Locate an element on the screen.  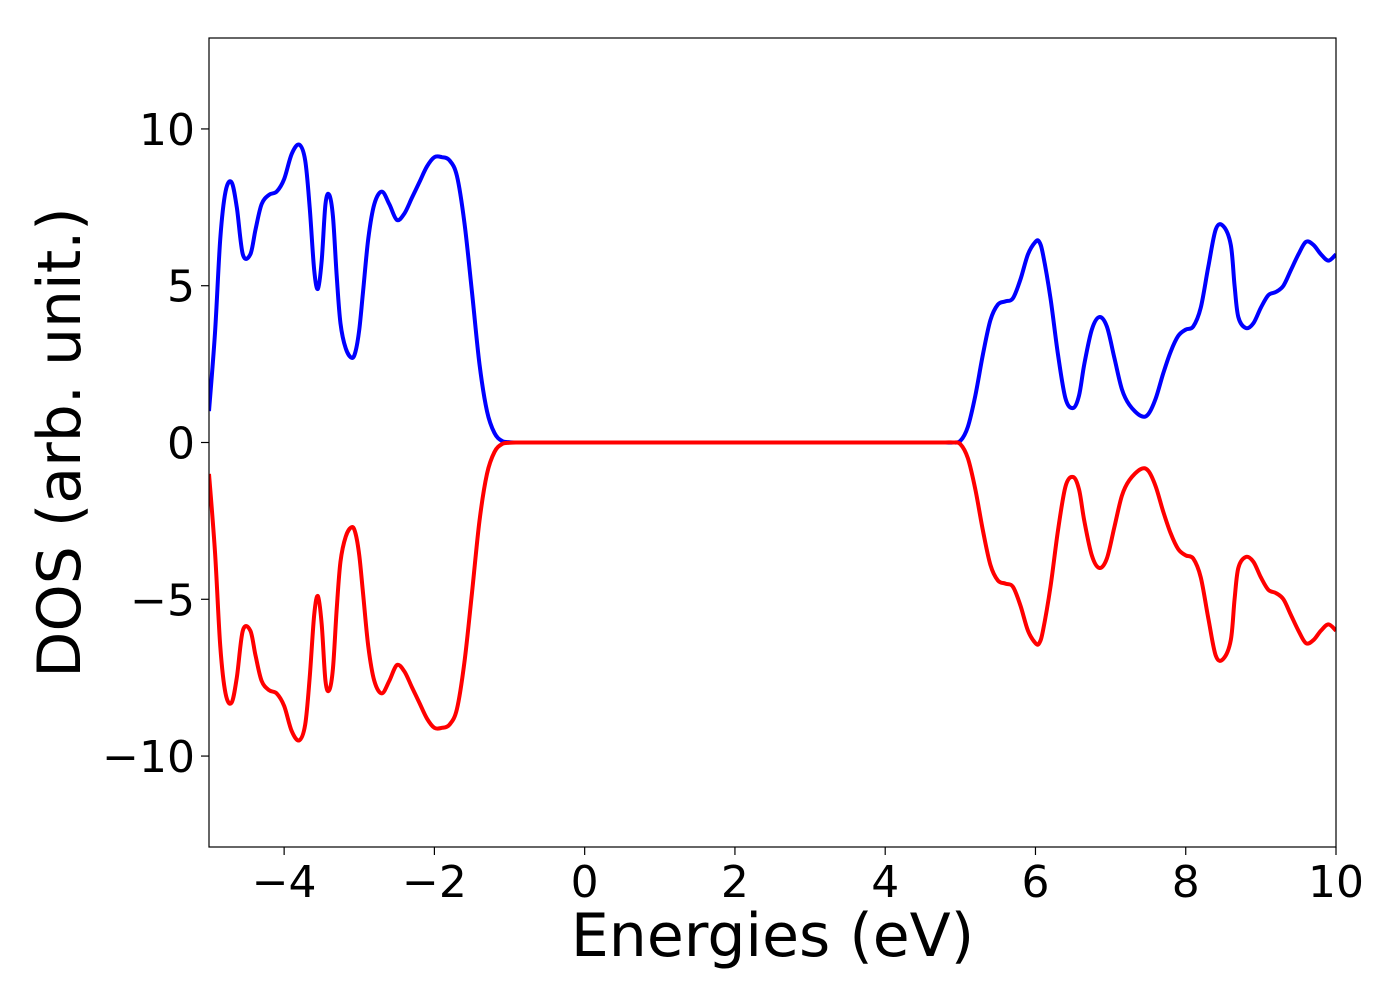
y-tick-label: 0 is located at coordinates (181, 444).